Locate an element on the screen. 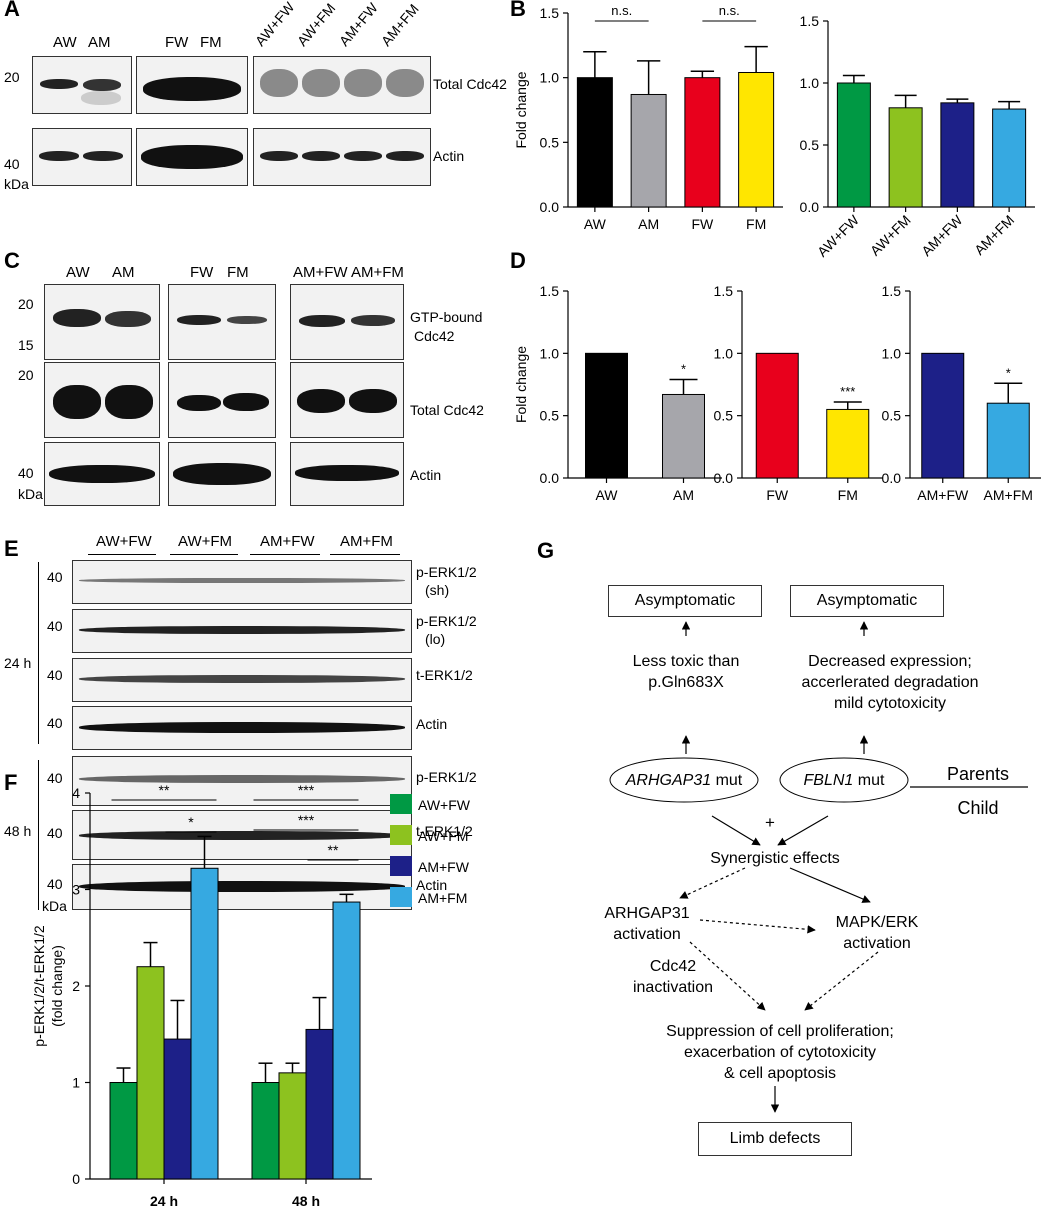 This screenshot has width=1045, height=1217. cdc42-inactivation: Cdc42 inactivation is located at coordinates (673, 977).